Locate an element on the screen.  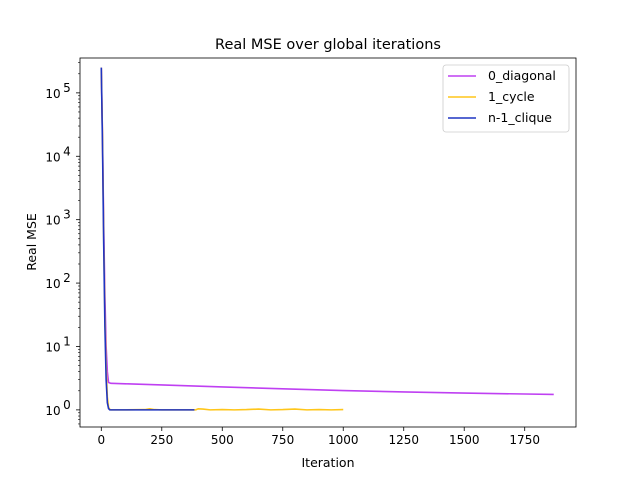
legend-label-1_cycle: 1_cycle is located at coordinates (511, 96).